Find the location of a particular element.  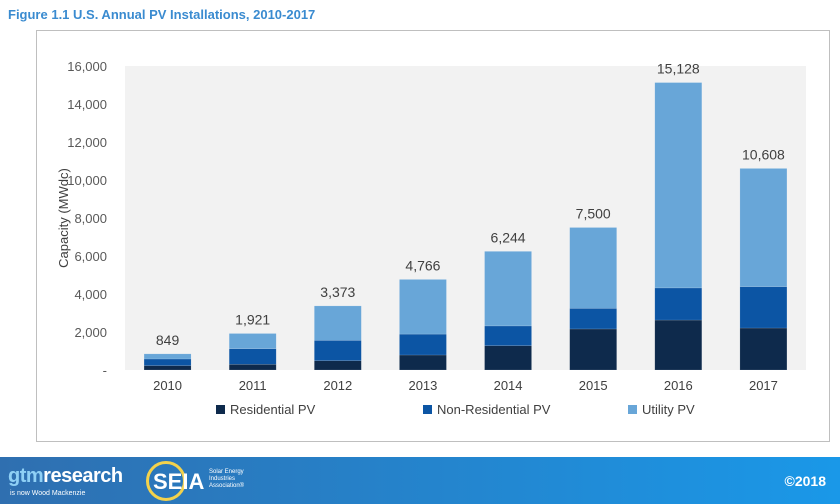

total-label: 15,128 is located at coordinates (678, 69).